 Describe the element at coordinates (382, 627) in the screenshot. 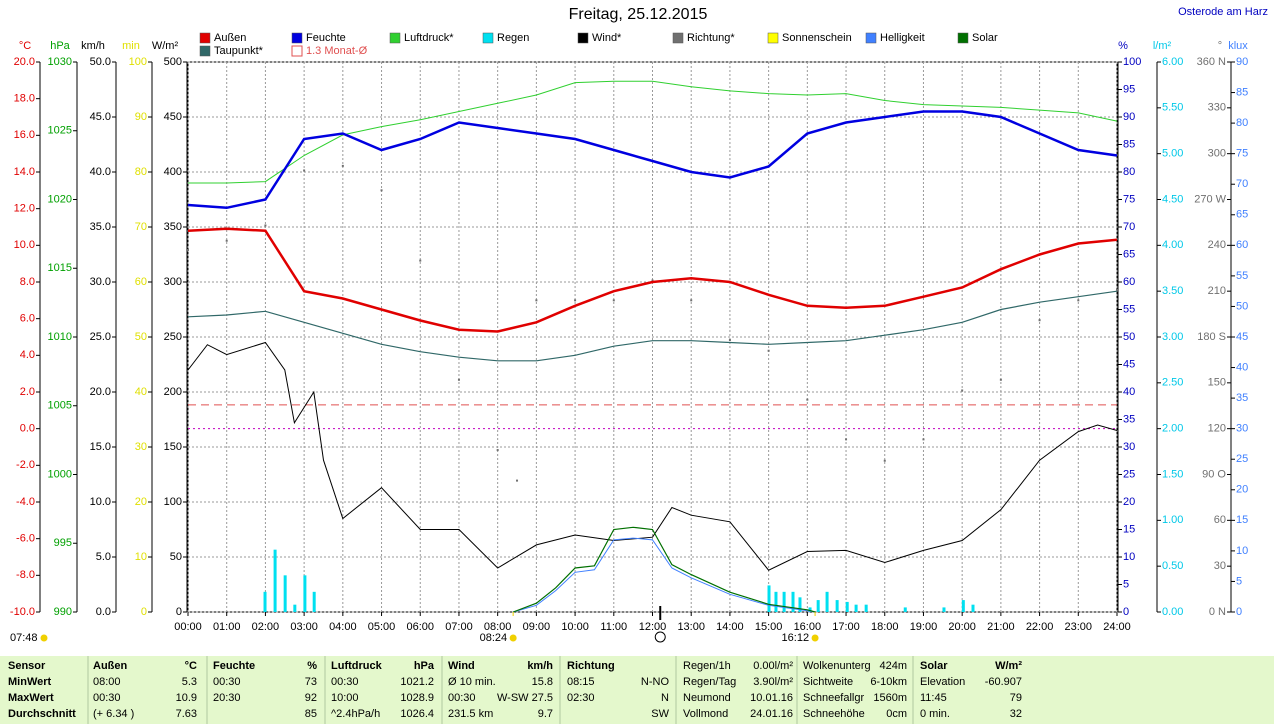

I see `x-tick-label: 05:00` at that location.